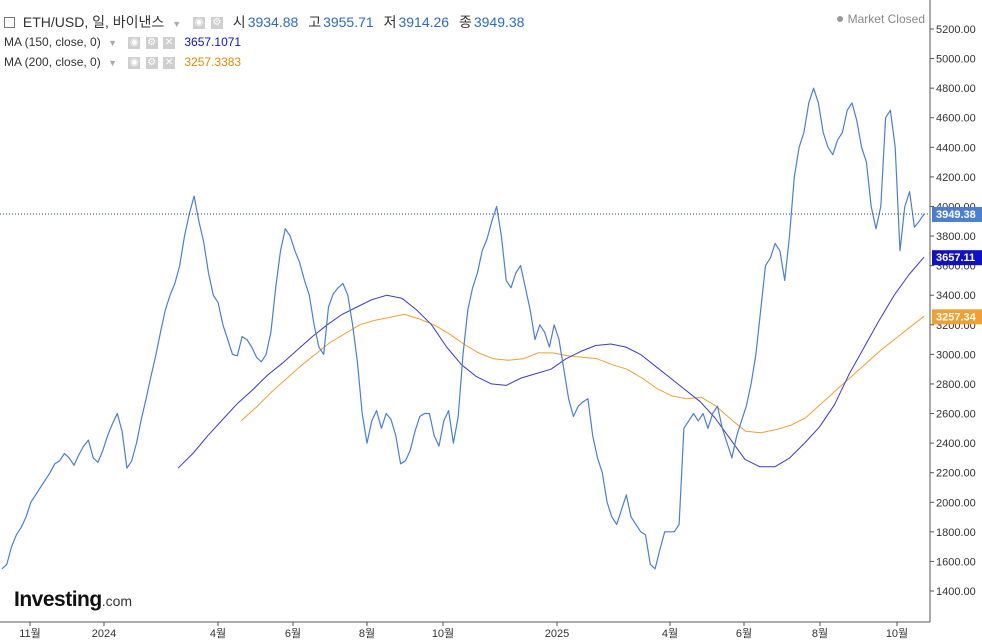  Describe the element at coordinates (956, 30) in the screenshot. I see `y-tick-label: 5200.00` at that location.